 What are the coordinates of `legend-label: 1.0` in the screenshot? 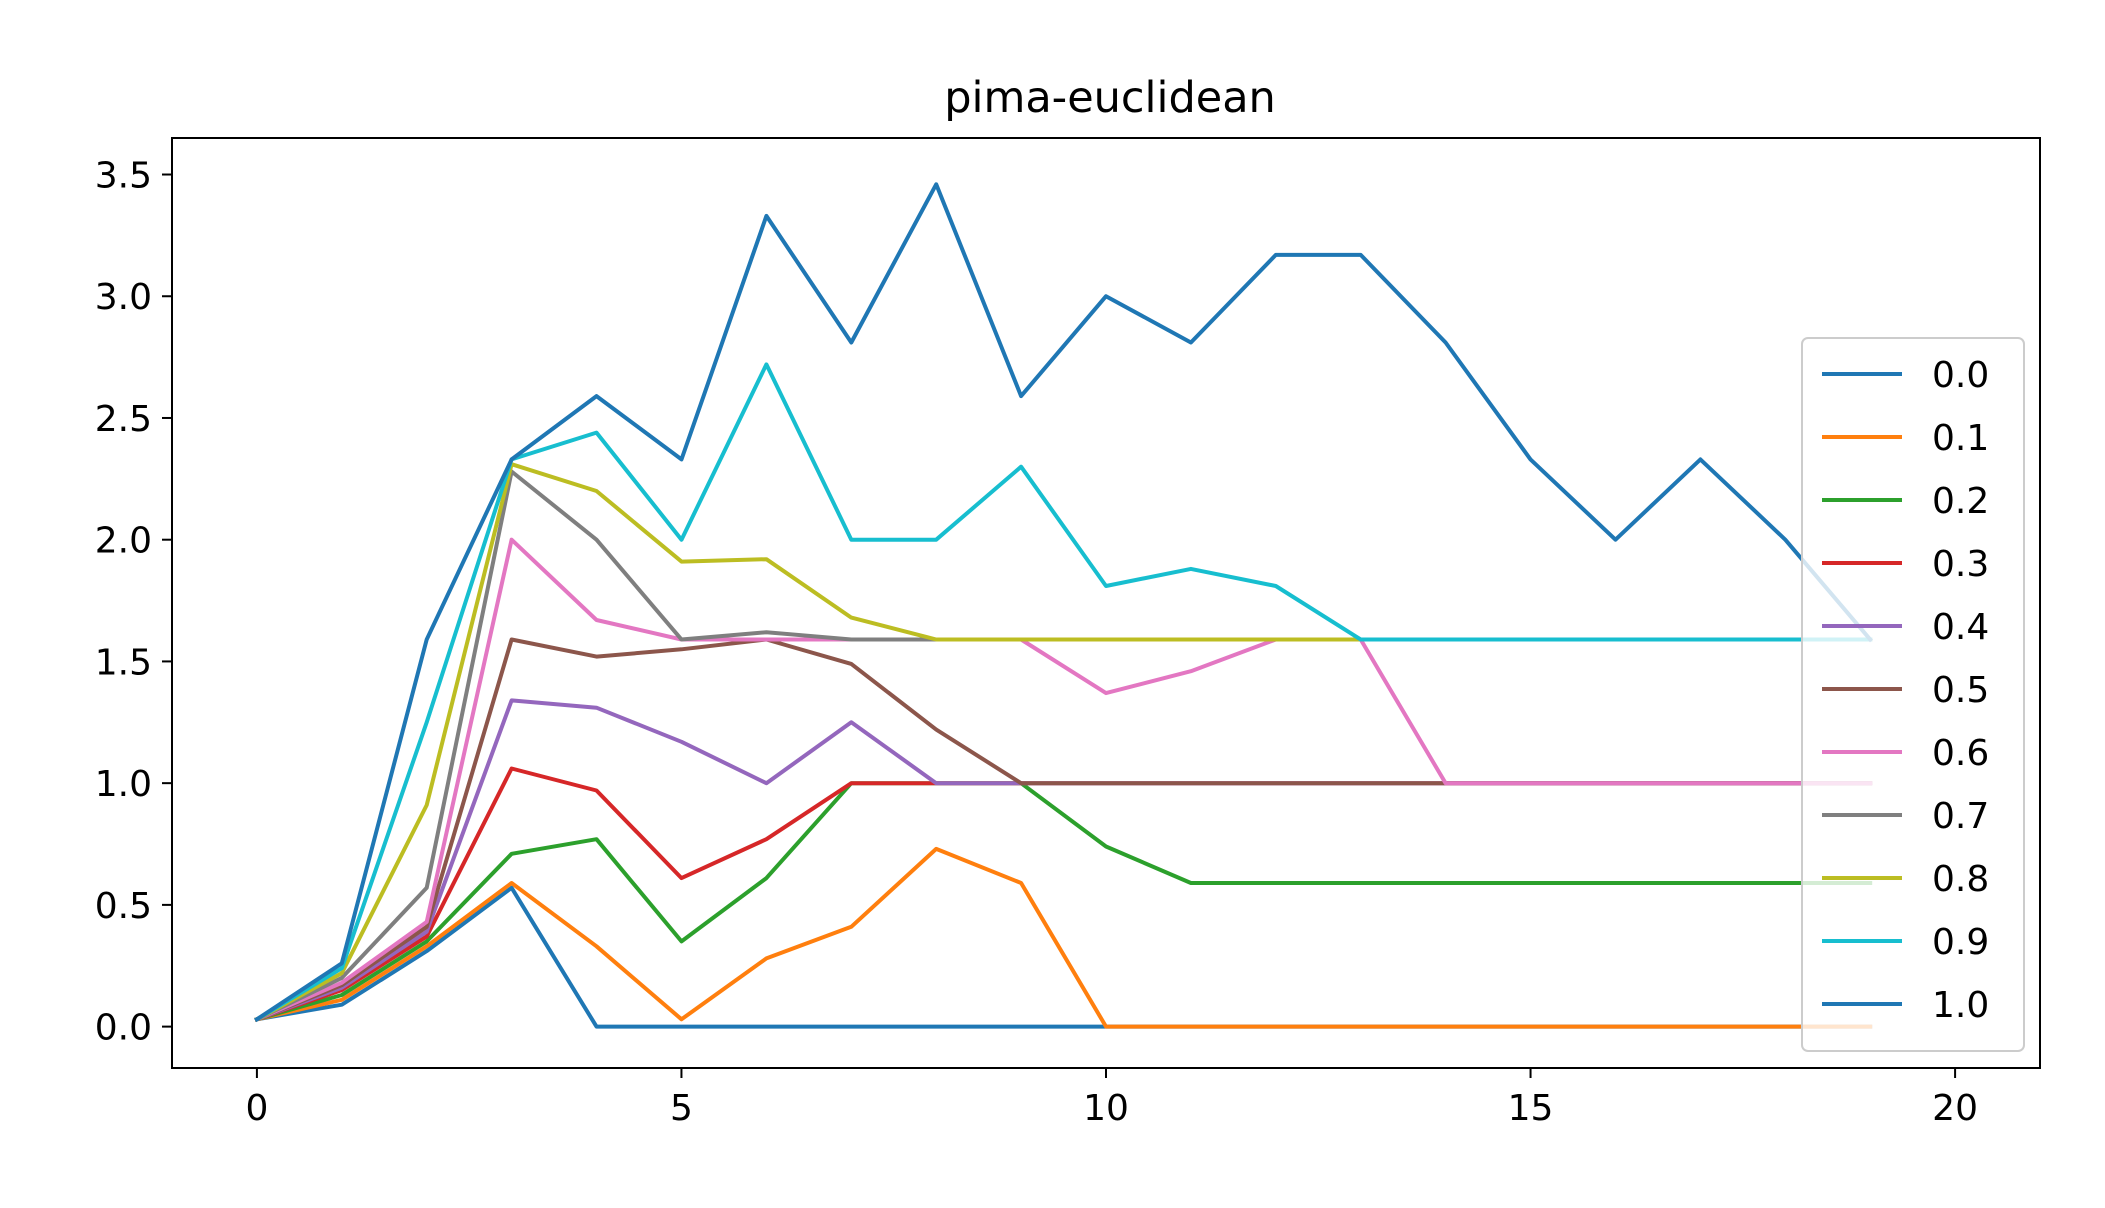 It's located at (1960, 1005).